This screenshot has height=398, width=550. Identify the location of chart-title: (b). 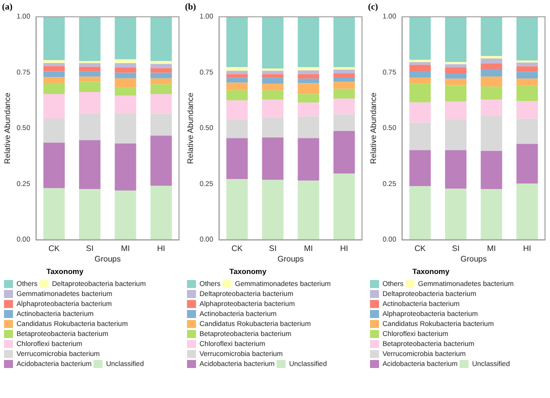
(190, 7).